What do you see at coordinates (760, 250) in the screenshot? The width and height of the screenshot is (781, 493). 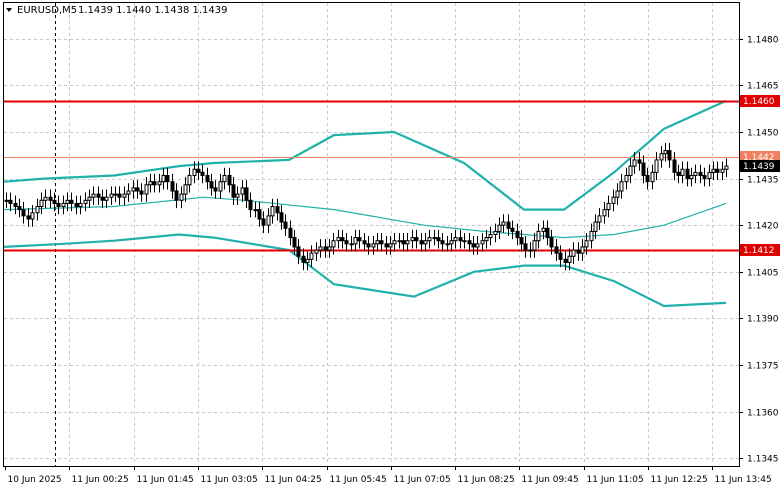 I see `price-badge-bg` at bounding box center [760, 250].